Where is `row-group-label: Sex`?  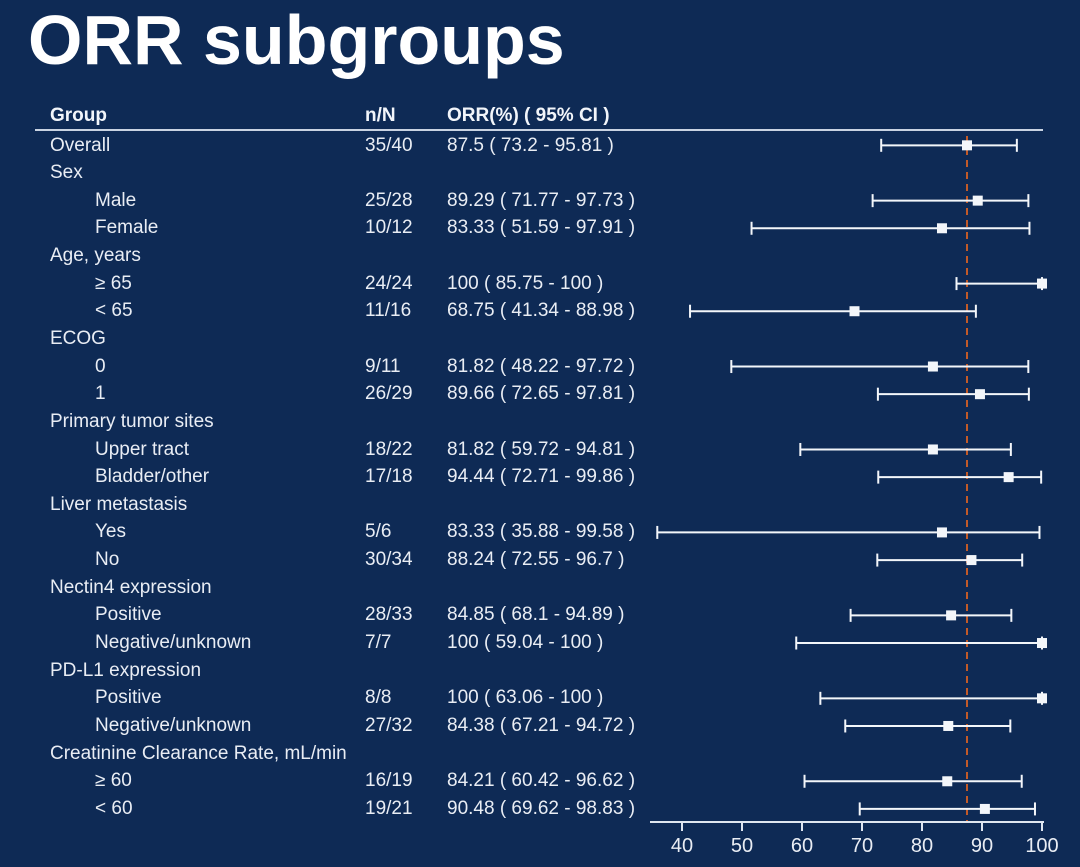
row-group-label: Sex is located at coordinates (66, 173).